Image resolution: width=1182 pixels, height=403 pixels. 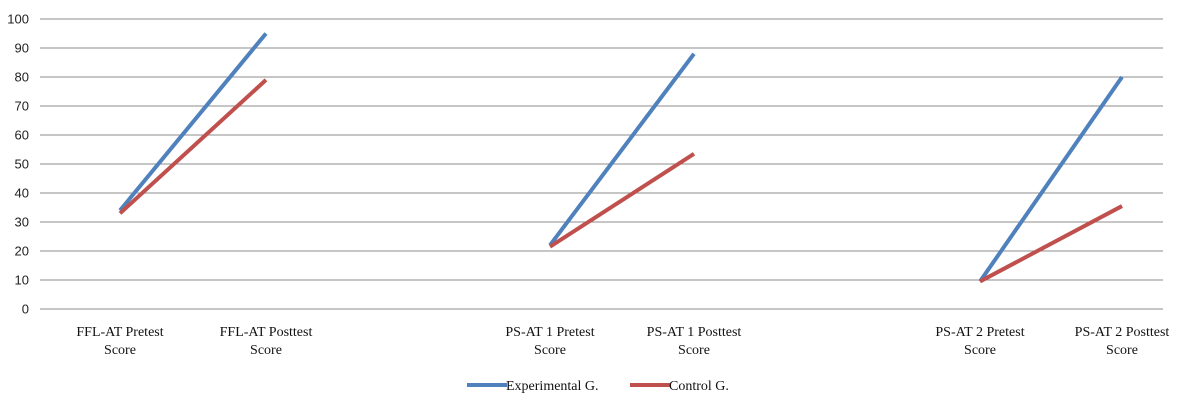 What do you see at coordinates (22, 193) in the screenshot?
I see `y-tick-label: 40` at bounding box center [22, 193].